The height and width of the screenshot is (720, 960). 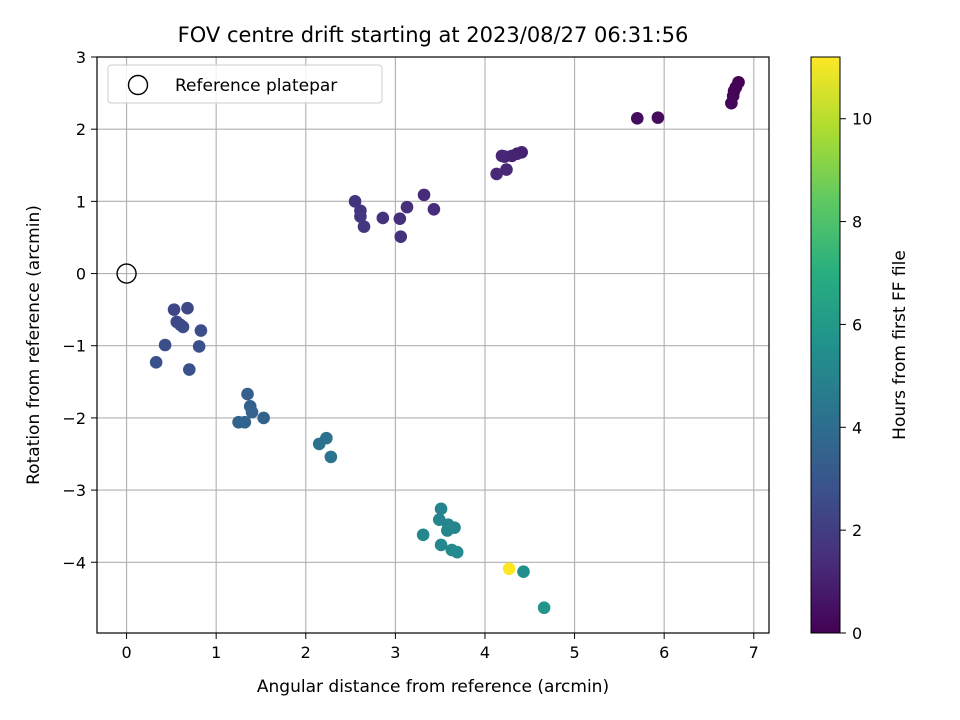 What do you see at coordinates (74, 490) in the screenshot?
I see `y-tick-label: −3` at bounding box center [74, 490].